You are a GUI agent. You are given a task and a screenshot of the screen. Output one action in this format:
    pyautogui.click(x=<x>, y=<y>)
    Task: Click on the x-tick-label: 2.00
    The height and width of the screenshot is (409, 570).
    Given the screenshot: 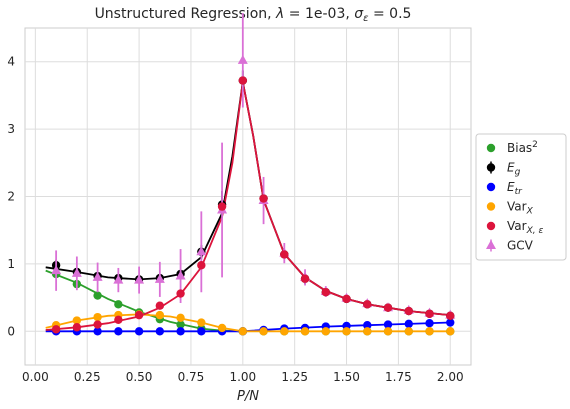 What is the action you would take?
    pyautogui.click(x=450, y=377)
    